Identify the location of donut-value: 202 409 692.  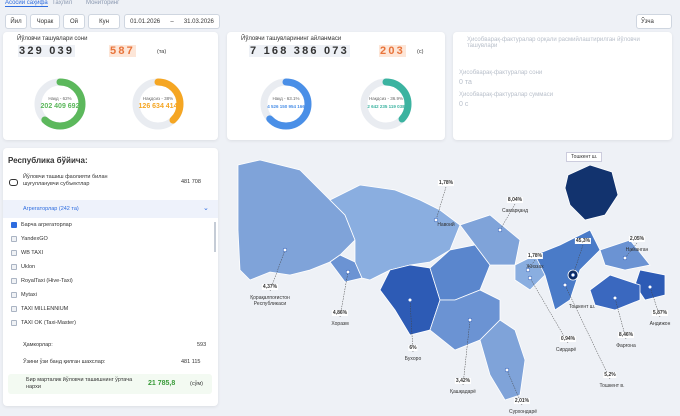
(60, 106).